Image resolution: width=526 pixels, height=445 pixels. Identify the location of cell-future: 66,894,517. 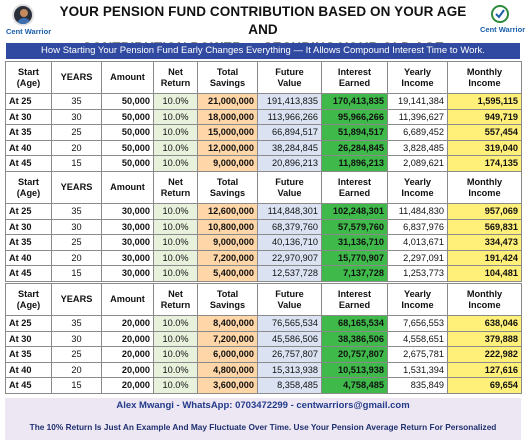
(289, 132).